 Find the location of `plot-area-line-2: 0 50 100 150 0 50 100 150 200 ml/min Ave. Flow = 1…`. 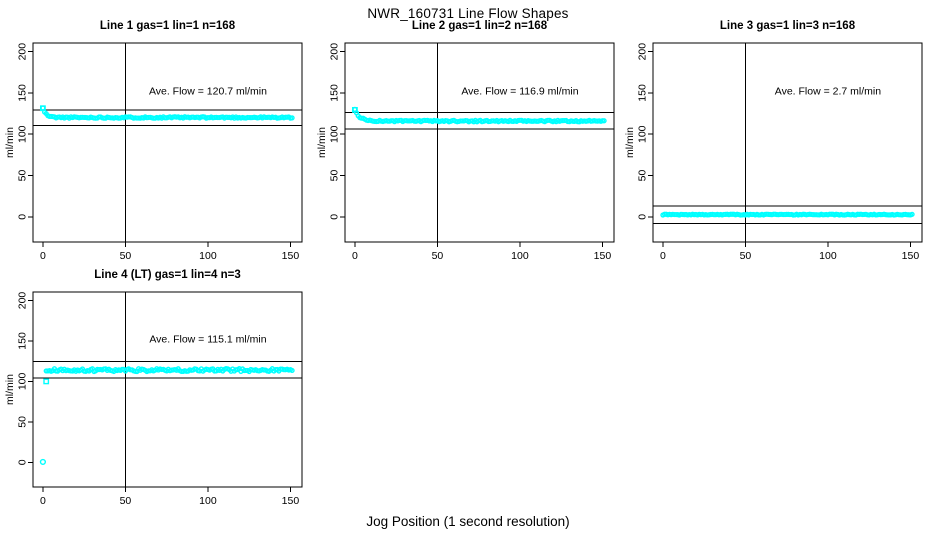

plot-area-line-2: 0 50 100 150 0 50 100 150 200 ml/min Ave. Flow = 1… is located at coordinates (466, 152).